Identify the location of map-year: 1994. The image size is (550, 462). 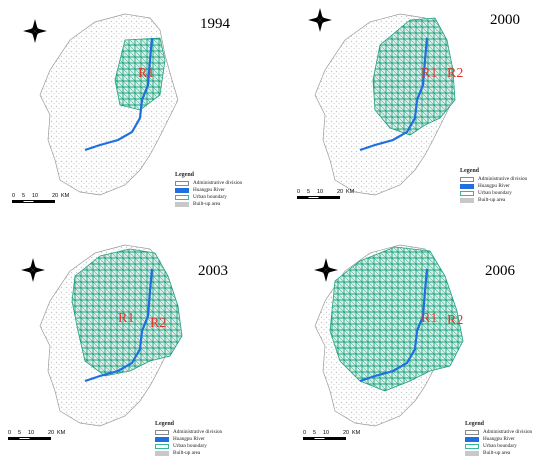
(215, 24).